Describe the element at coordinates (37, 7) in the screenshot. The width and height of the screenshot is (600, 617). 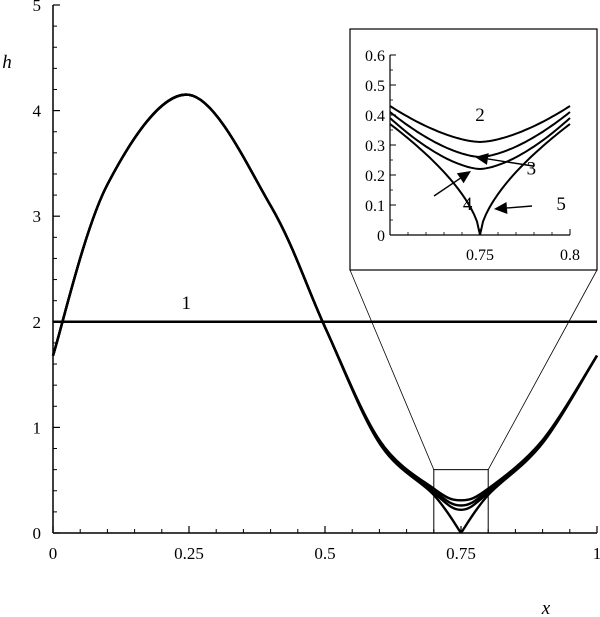
I see `y-tick-label: 5` at that location.